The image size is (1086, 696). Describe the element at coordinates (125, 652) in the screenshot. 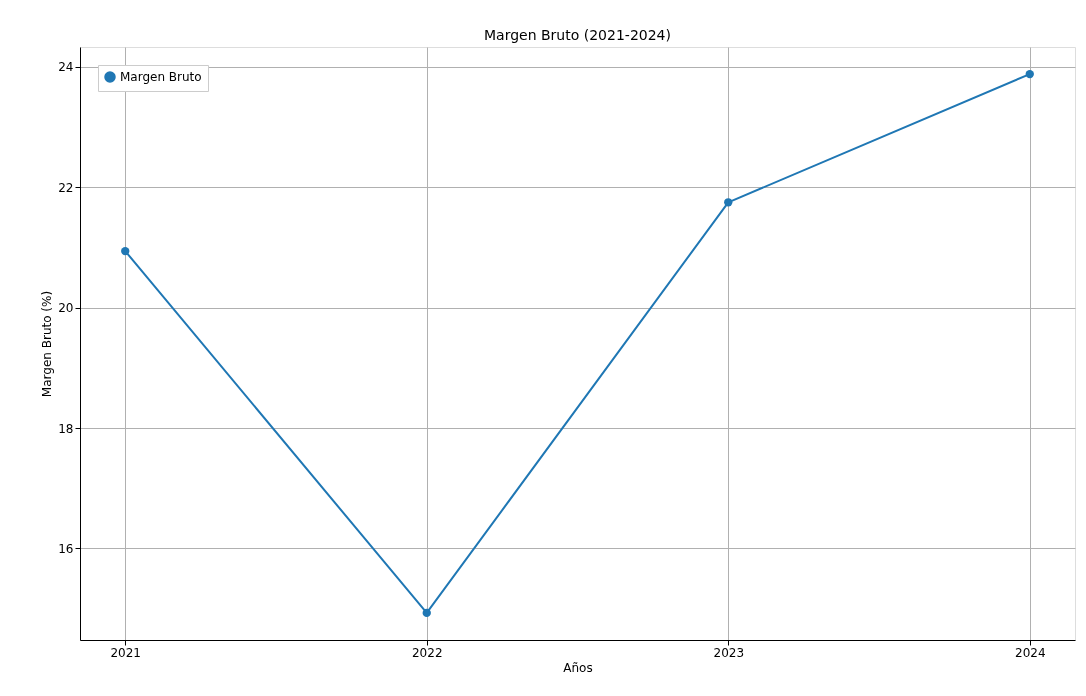

I see `x-tick-label: 2021` at that location.